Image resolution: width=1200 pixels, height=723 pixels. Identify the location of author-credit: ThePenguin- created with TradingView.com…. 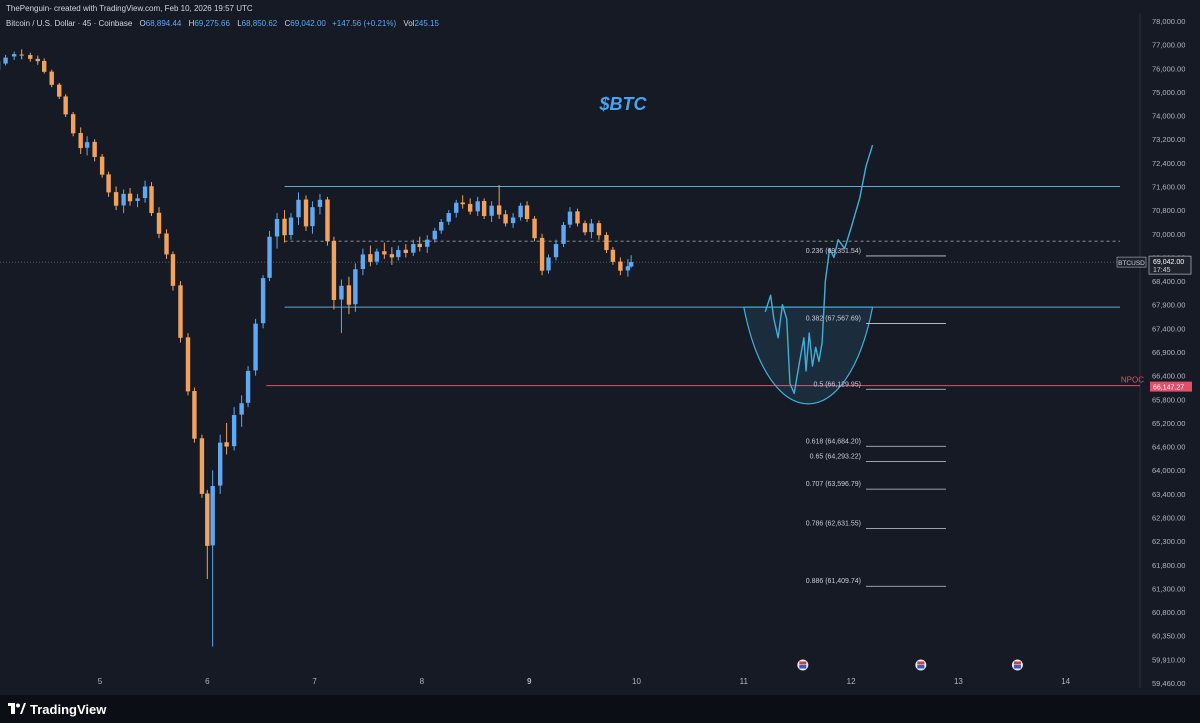
(129, 8).